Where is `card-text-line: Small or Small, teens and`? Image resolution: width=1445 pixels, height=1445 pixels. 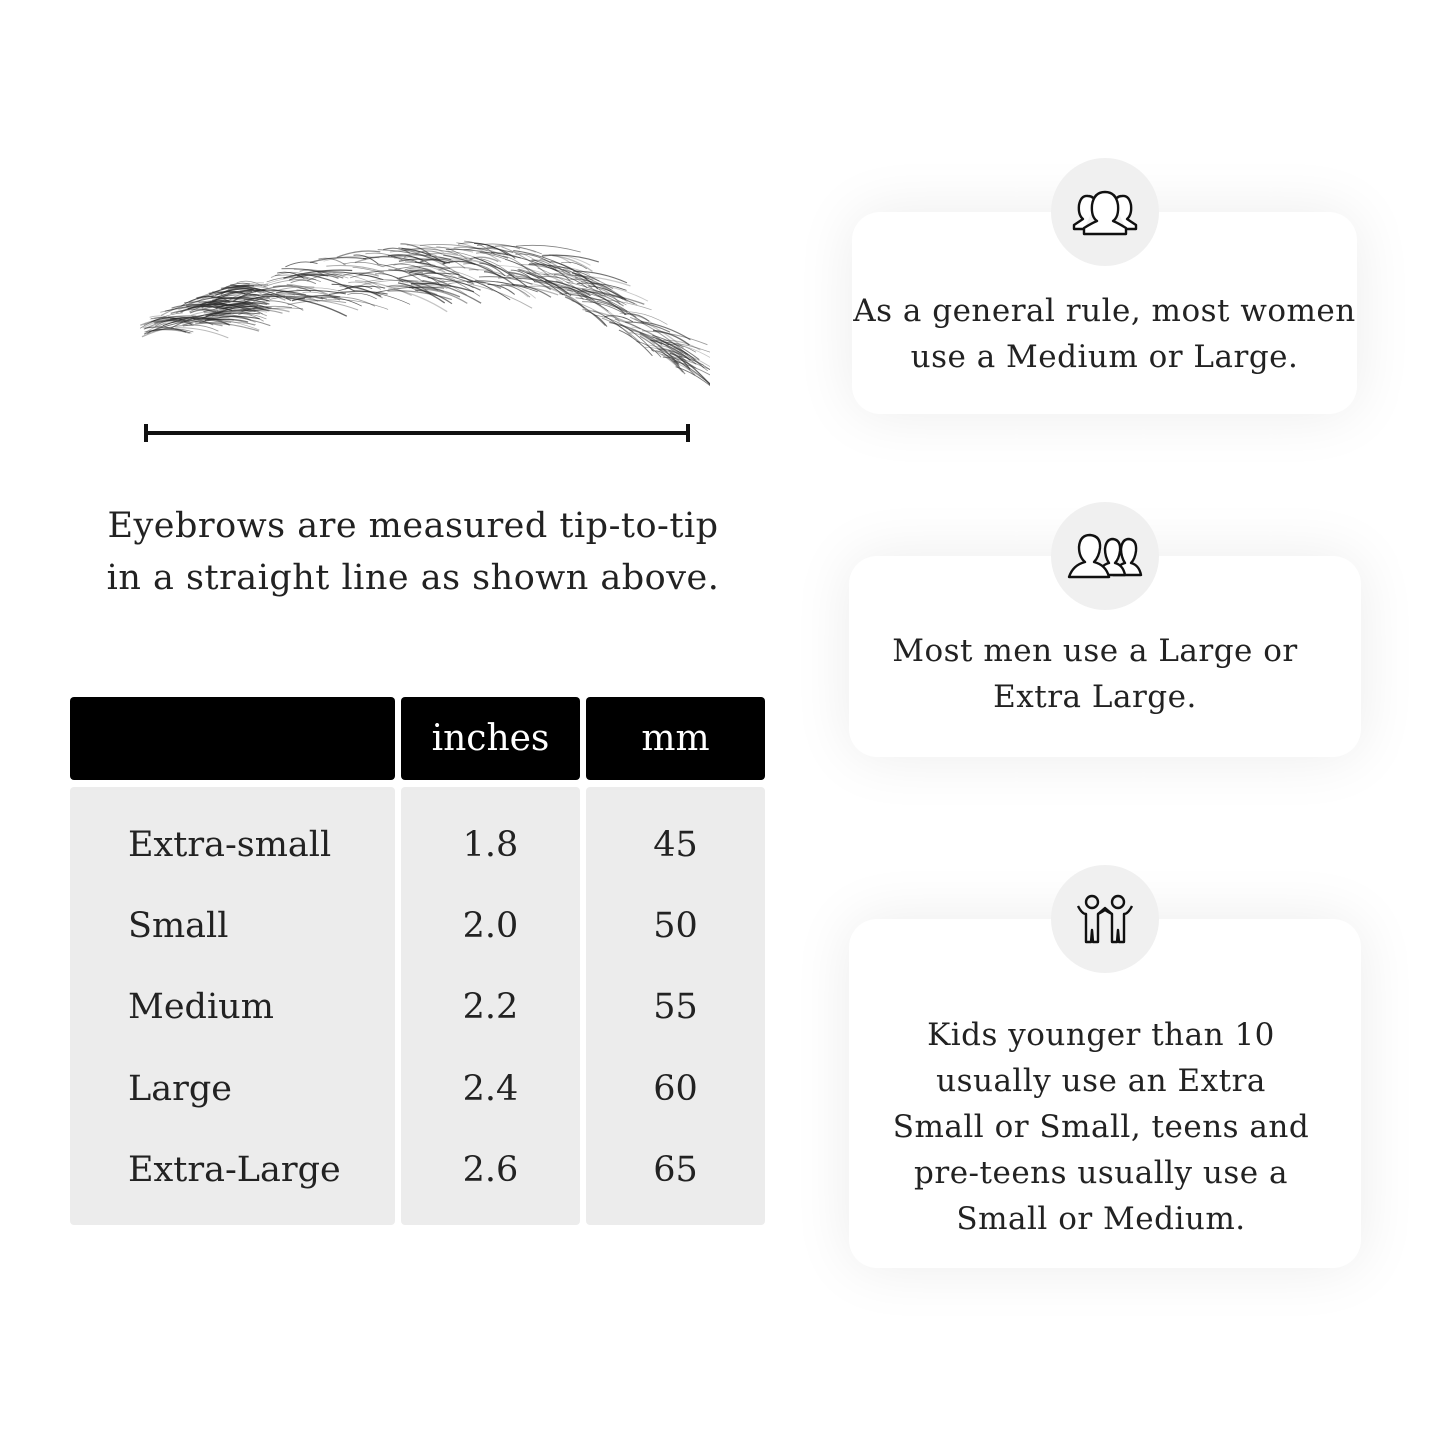
card-text-line: Small or Small, teens and is located at coordinates (1101, 1126).